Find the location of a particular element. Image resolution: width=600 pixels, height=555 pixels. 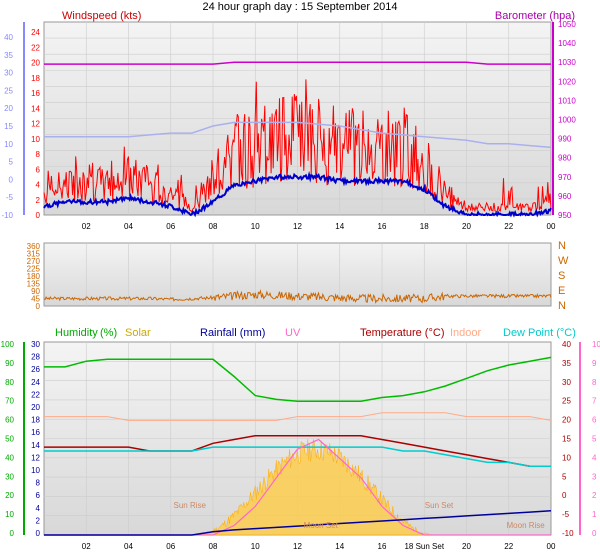

rain-tick-1: 28 is located at coordinates (35, 357).